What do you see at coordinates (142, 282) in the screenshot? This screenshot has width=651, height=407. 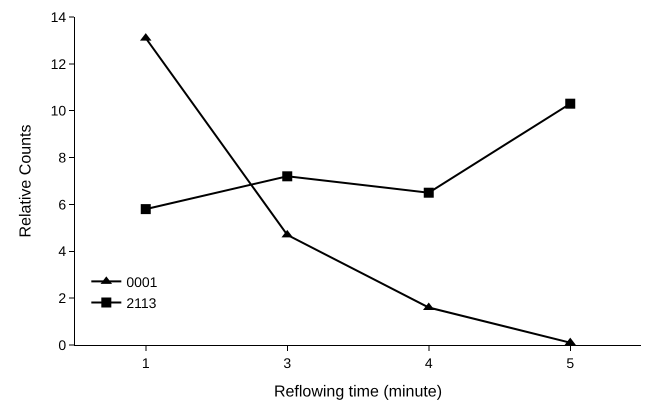 I see `legend-label: 0001` at bounding box center [142, 282].